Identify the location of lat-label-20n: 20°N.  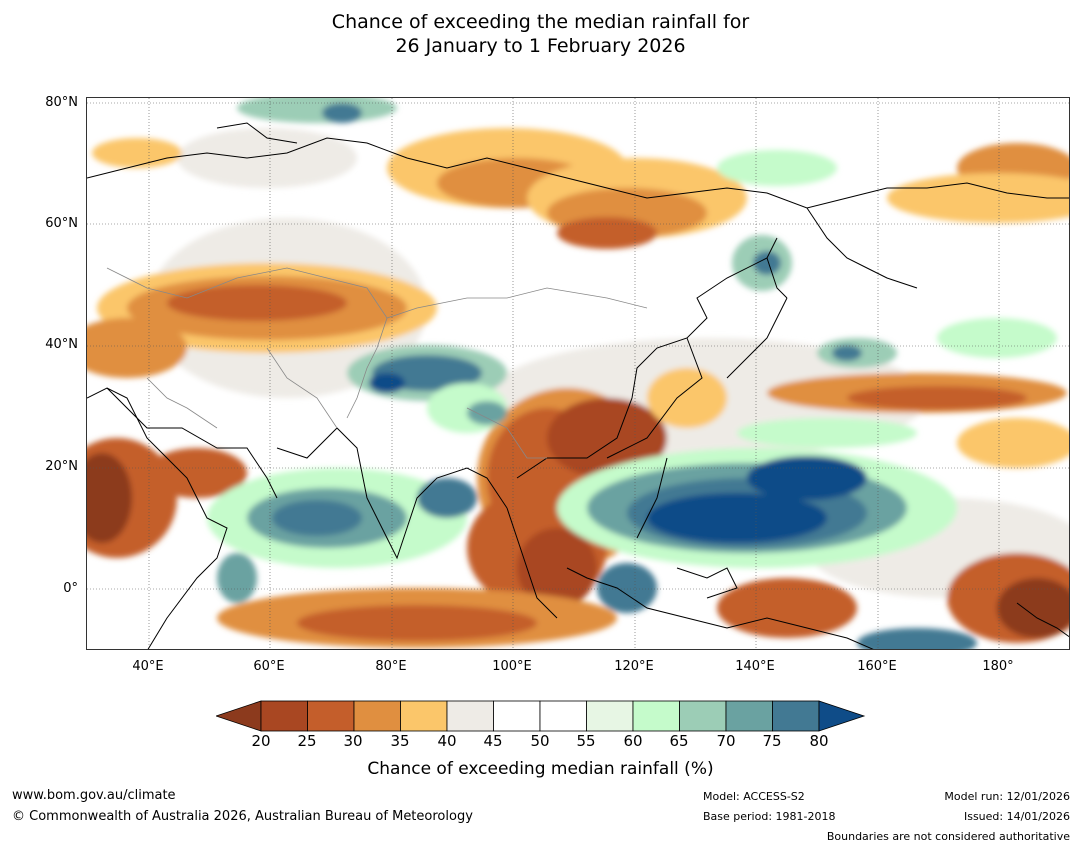
(61, 466).